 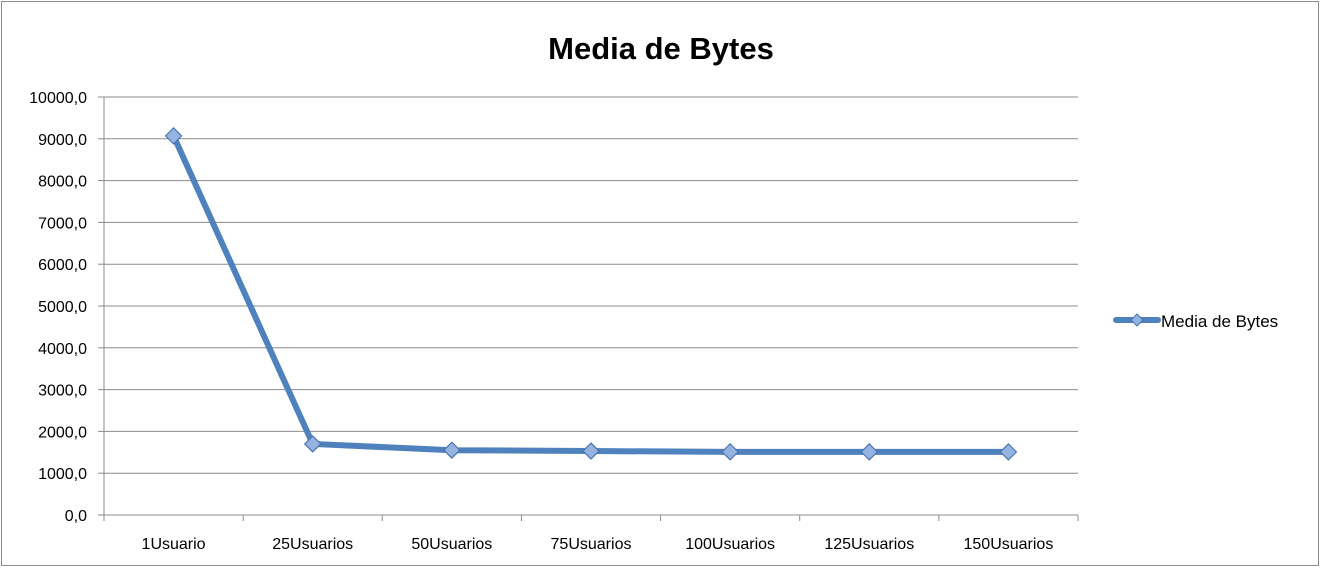 I want to click on y-tick-label: 4000,0, so click(x=62, y=349).